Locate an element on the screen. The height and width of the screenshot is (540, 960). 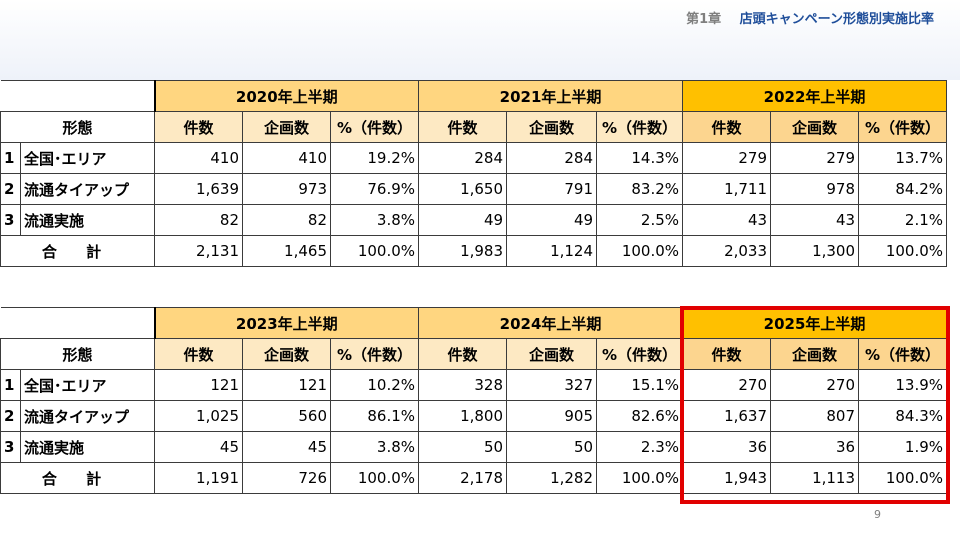
cell: 86.1% is located at coordinates (374, 416).